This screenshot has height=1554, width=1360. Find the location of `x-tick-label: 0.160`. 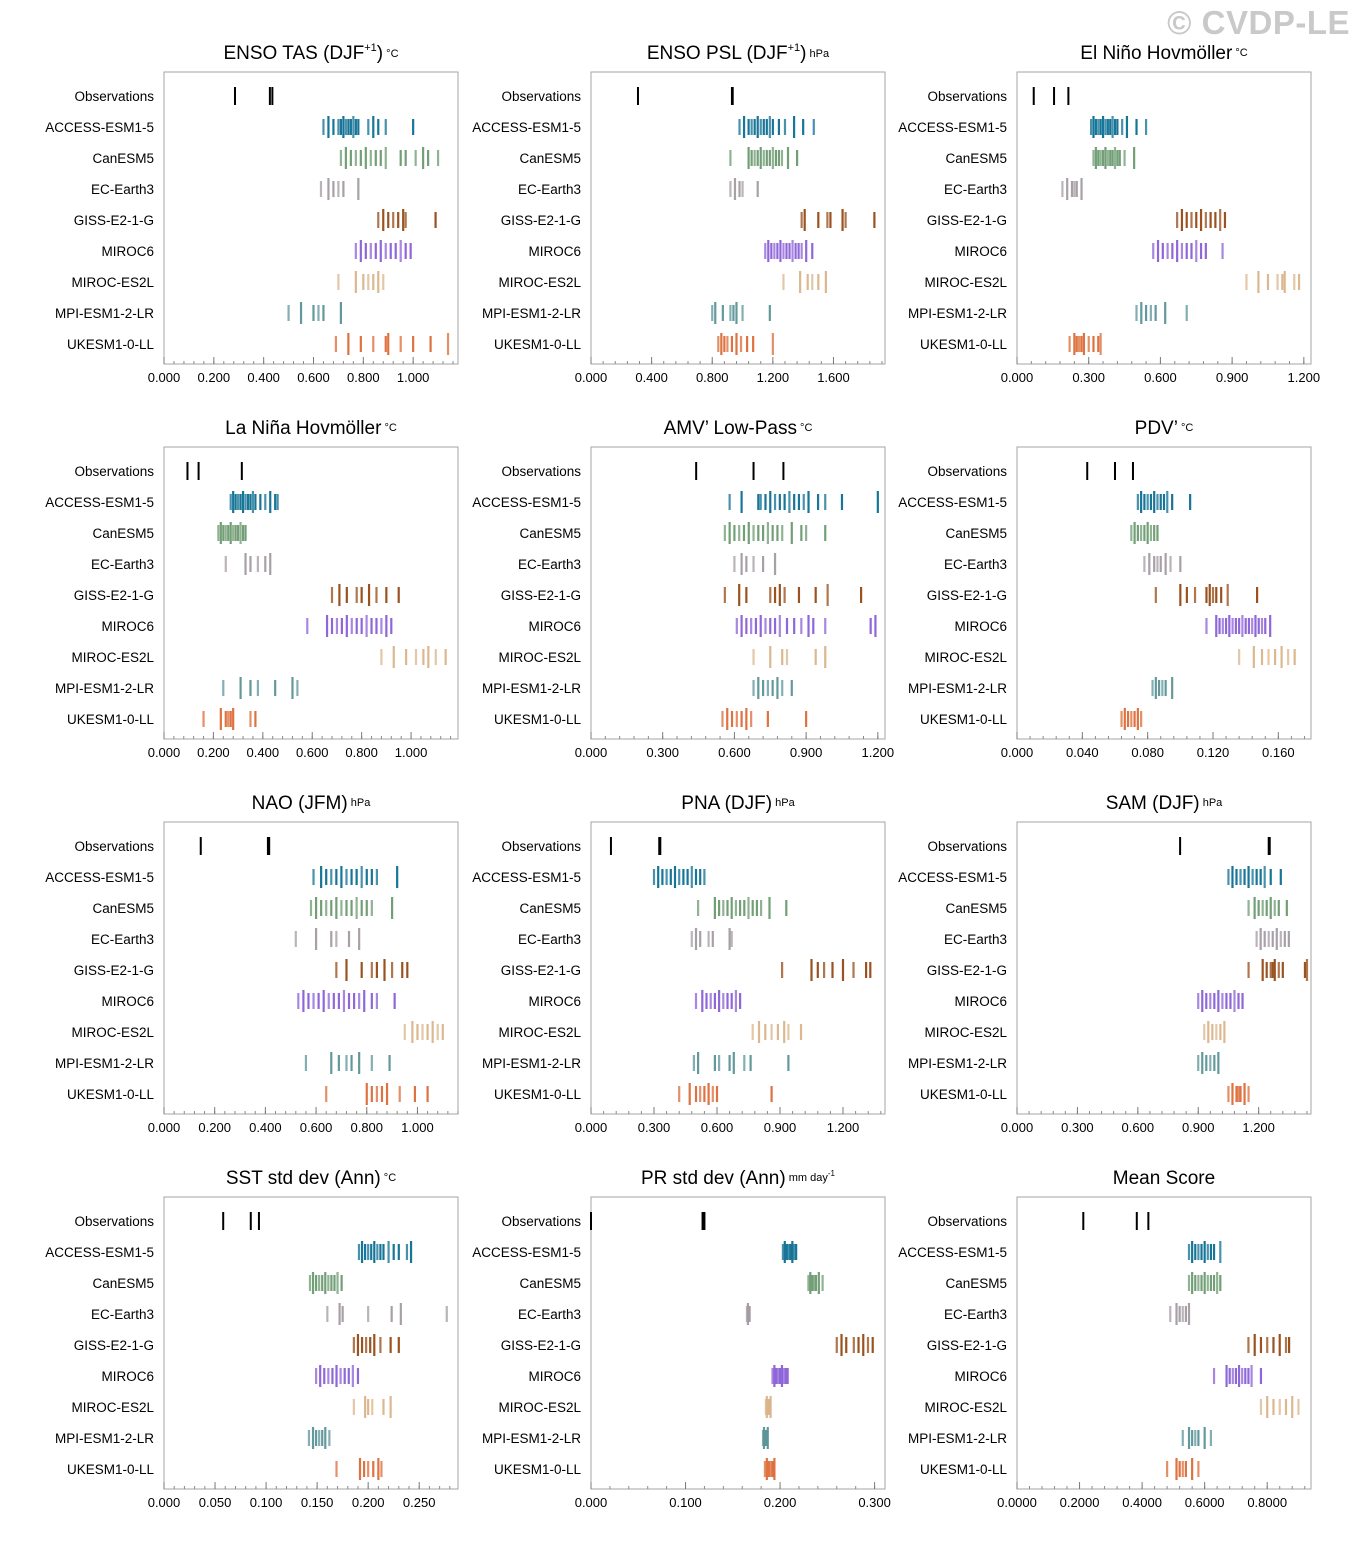

x-tick-label: 0.160 is located at coordinates (1278, 752).